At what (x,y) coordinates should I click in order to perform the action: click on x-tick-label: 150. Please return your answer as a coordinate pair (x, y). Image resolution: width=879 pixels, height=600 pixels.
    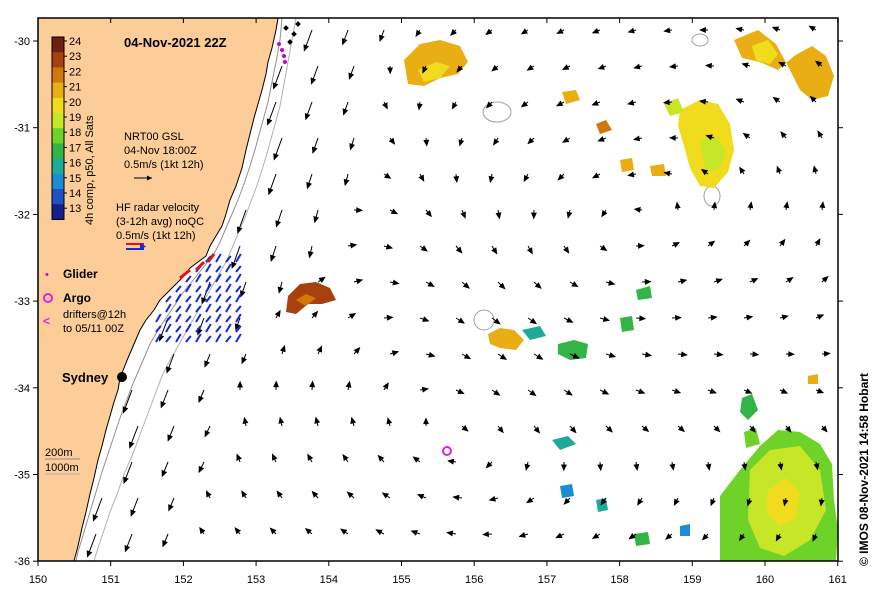
    Looking at the image, I should click on (38, 580).